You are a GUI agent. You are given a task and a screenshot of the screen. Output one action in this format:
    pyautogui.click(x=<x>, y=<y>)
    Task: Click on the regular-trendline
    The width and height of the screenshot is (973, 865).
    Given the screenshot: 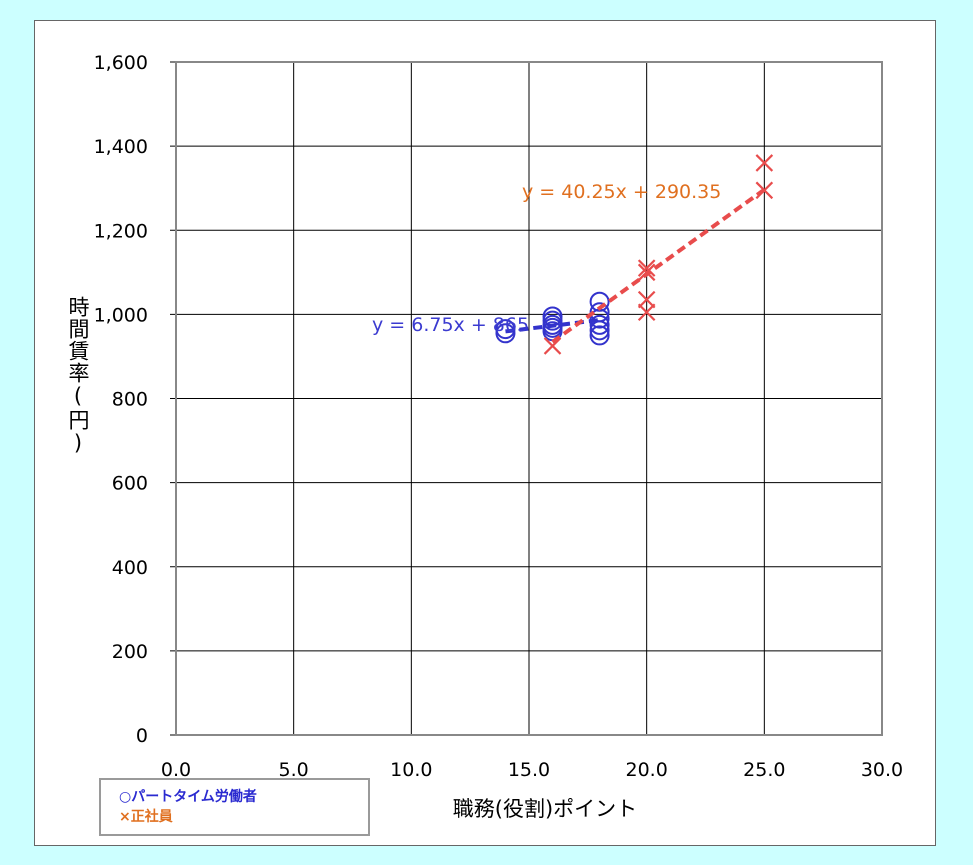 What is the action you would take?
    pyautogui.click(x=658, y=265)
    